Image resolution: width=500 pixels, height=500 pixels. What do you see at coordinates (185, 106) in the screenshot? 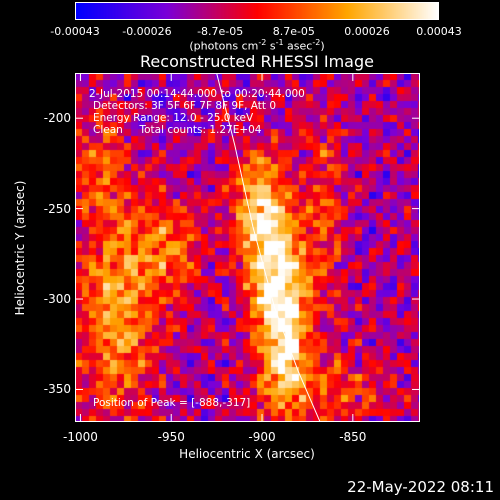
I see `annotation-detectors: Detectors: 3F 5F 6F 7F 8F 9F, Att 0` at bounding box center [185, 106].